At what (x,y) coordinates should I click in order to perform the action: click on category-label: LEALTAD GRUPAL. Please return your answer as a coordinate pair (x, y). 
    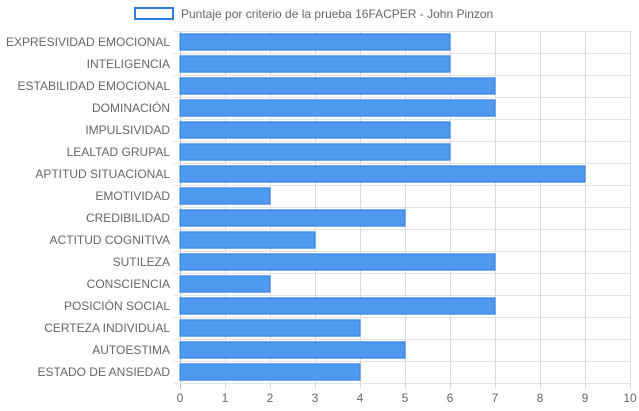
    Looking at the image, I should click on (119, 152).